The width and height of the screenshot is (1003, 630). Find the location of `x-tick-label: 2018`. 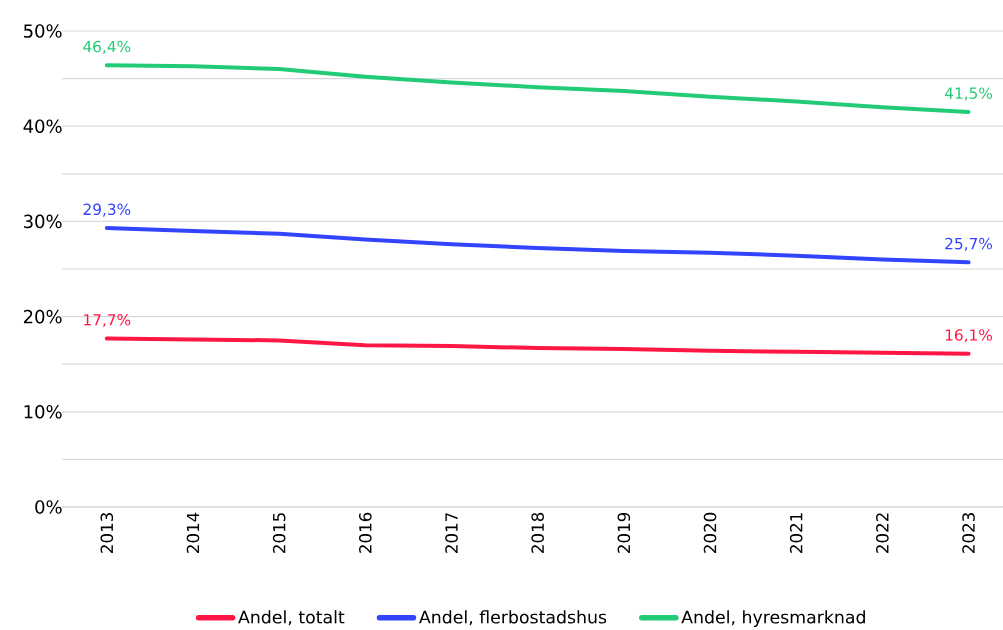

x-tick-label: 2018 is located at coordinates (537, 532).